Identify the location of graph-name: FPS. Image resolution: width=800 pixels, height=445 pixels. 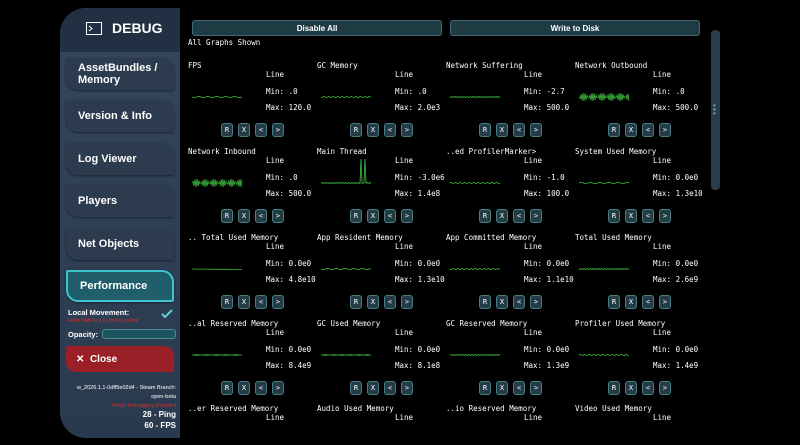
(195, 65).